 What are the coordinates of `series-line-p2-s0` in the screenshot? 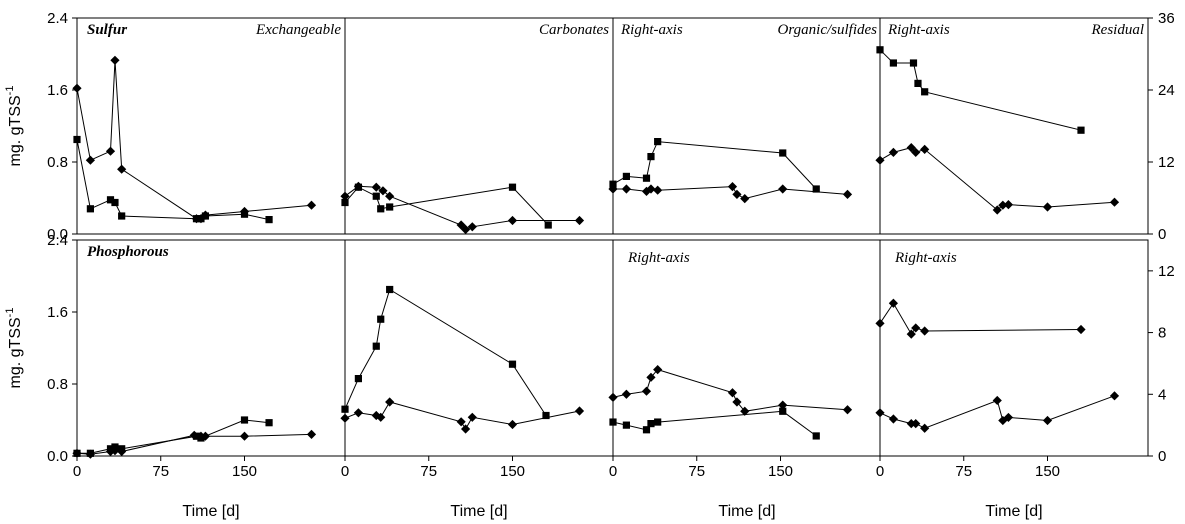 It's located at (714, 165).